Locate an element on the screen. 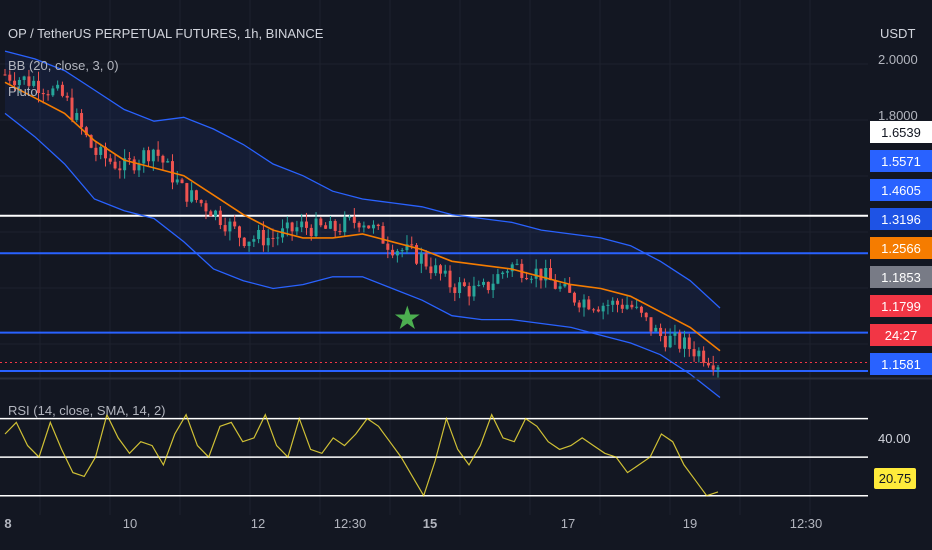 The height and width of the screenshot is (550, 932). bb-indicator-label: BB (20, close, 3, 0) is located at coordinates (63, 65).